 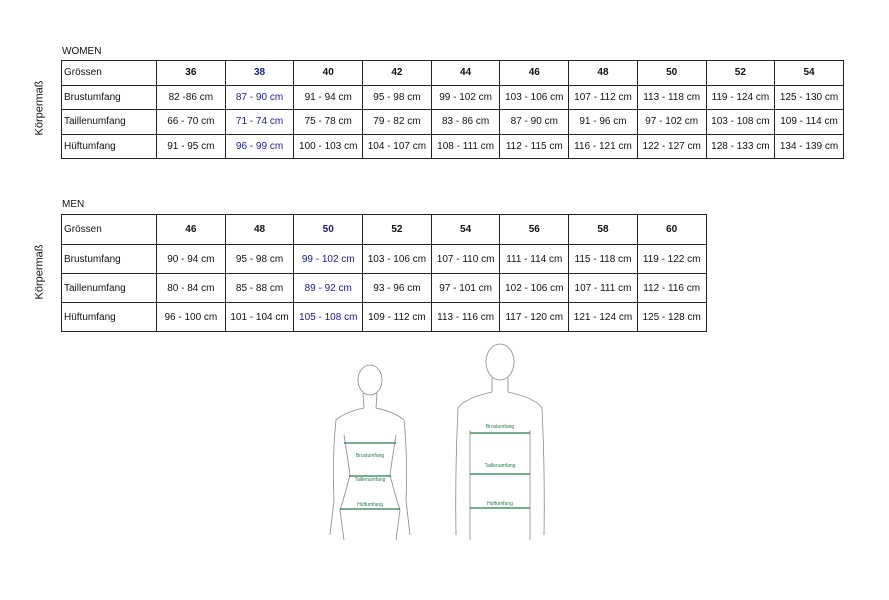 What do you see at coordinates (328, 317) in the screenshot?
I see `table-cell: 105 - 108 cm` at bounding box center [328, 317].